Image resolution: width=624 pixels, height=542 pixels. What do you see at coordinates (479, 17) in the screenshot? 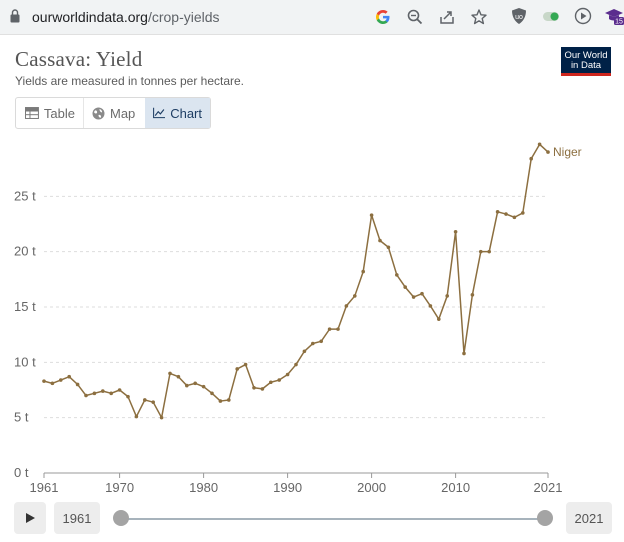
I see `bookmark-star-icon` at bounding box center [479, 17].